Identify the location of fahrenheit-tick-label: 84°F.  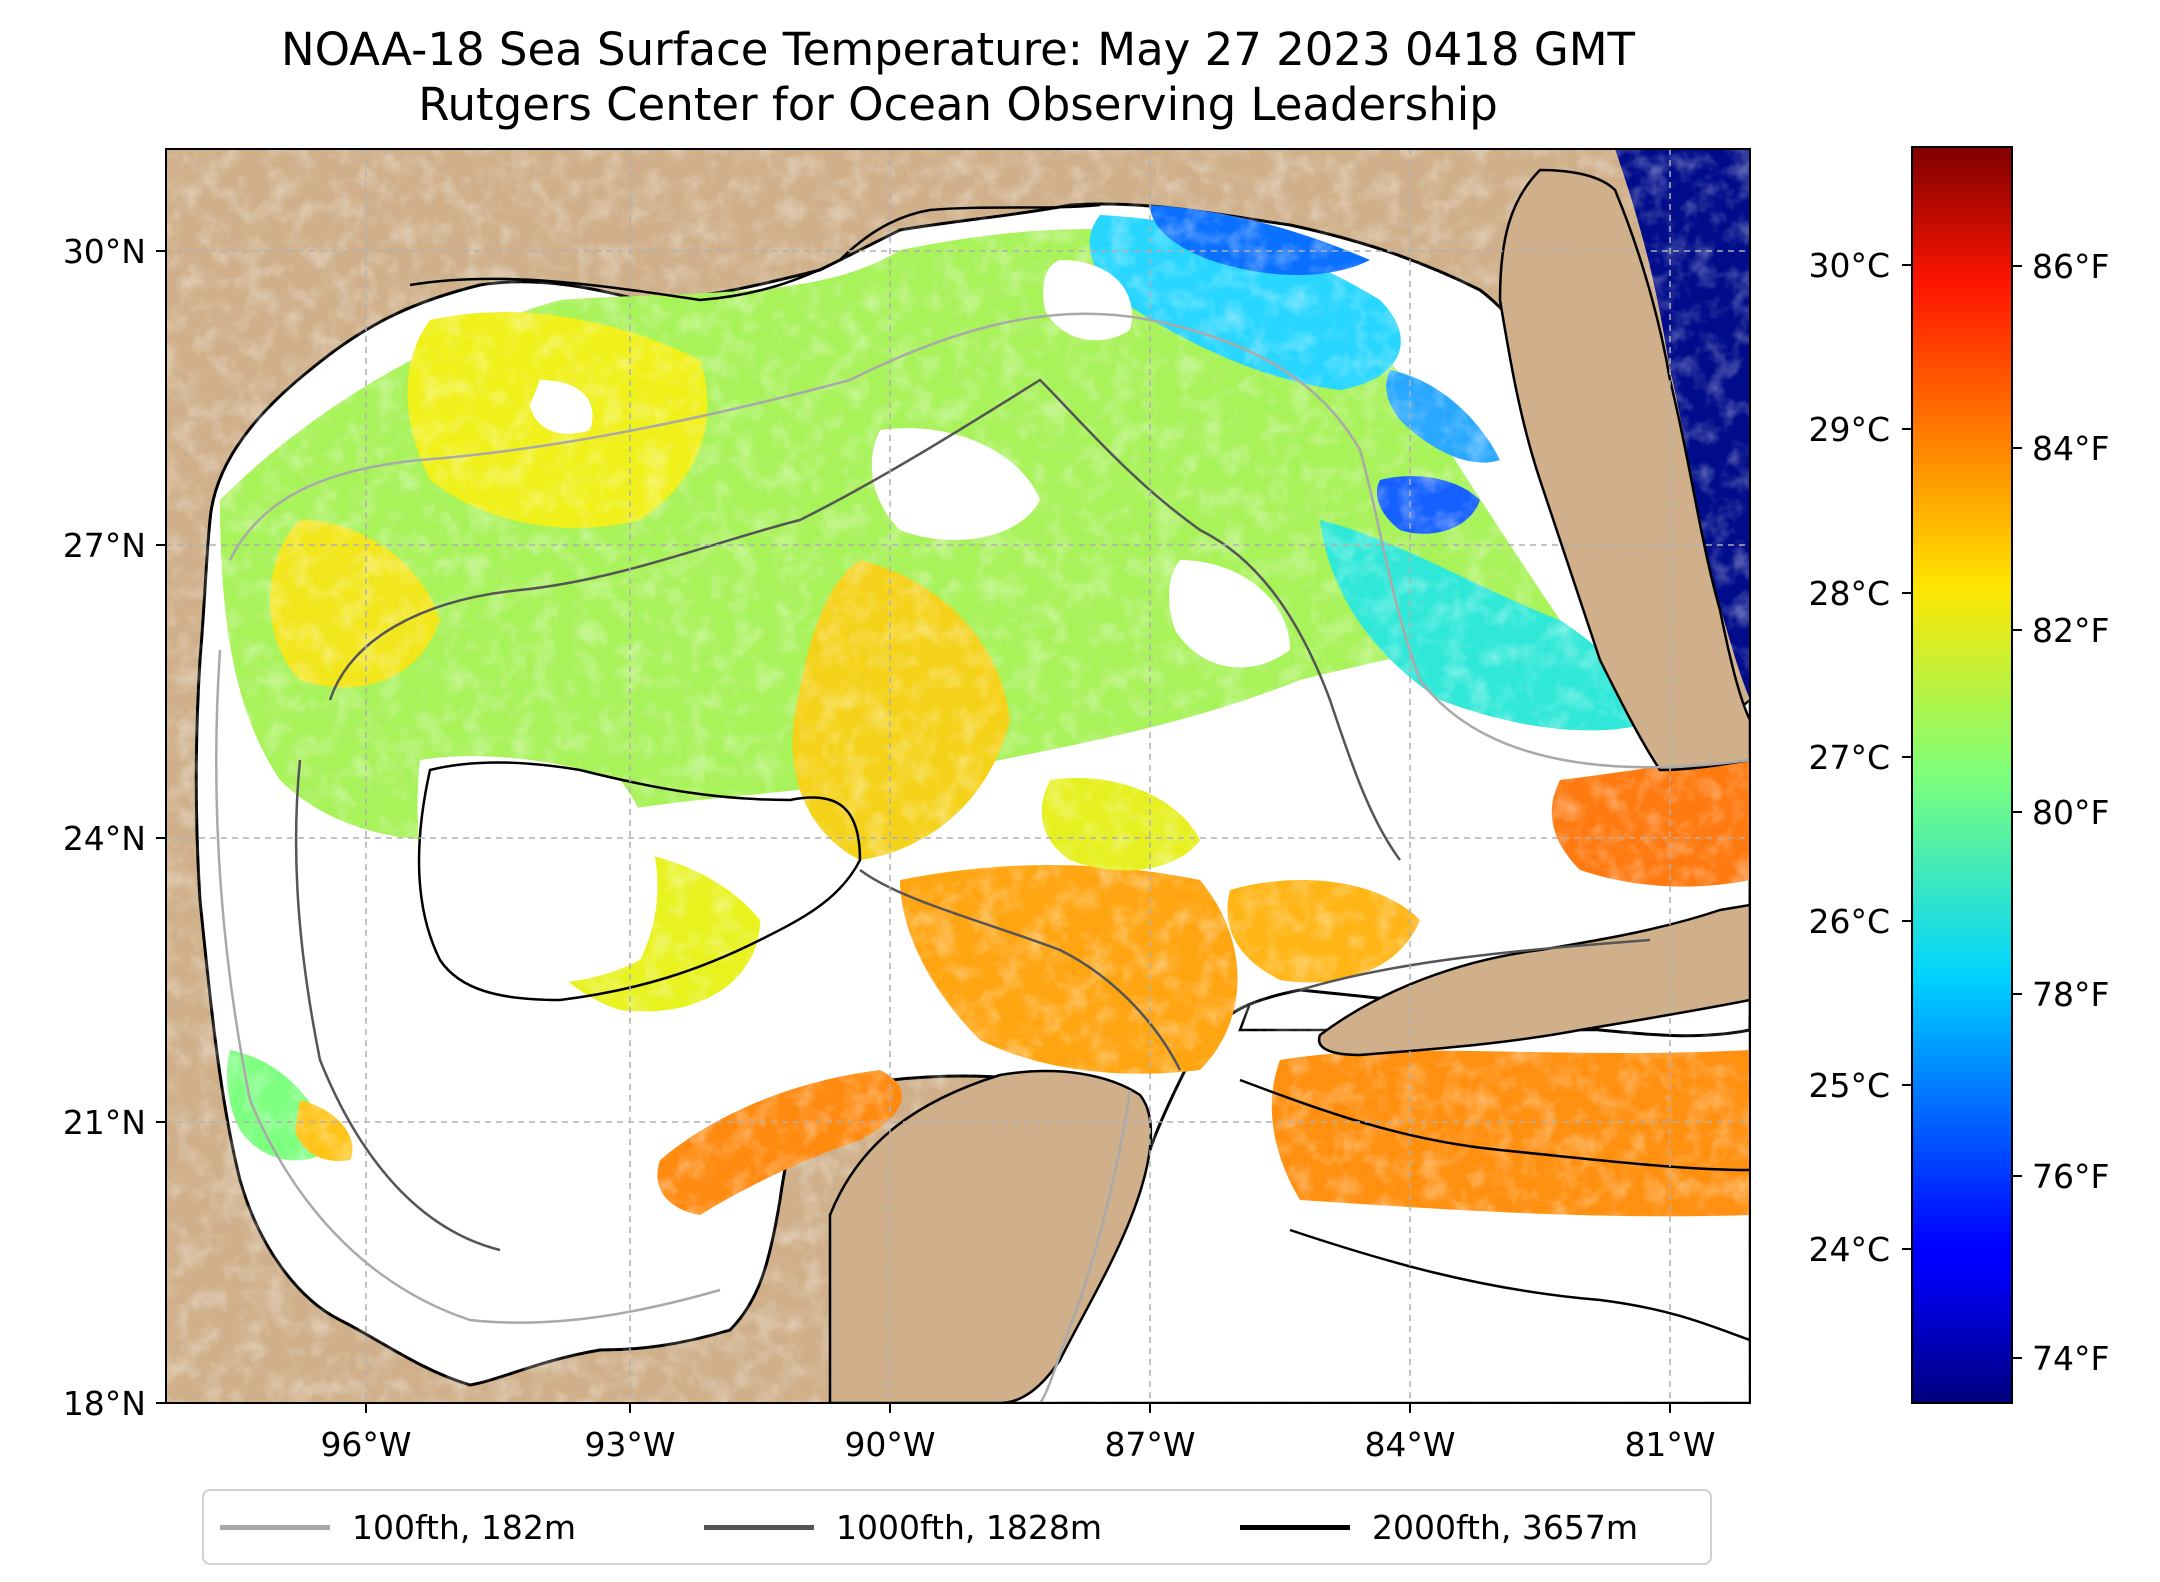
(2070, 448).